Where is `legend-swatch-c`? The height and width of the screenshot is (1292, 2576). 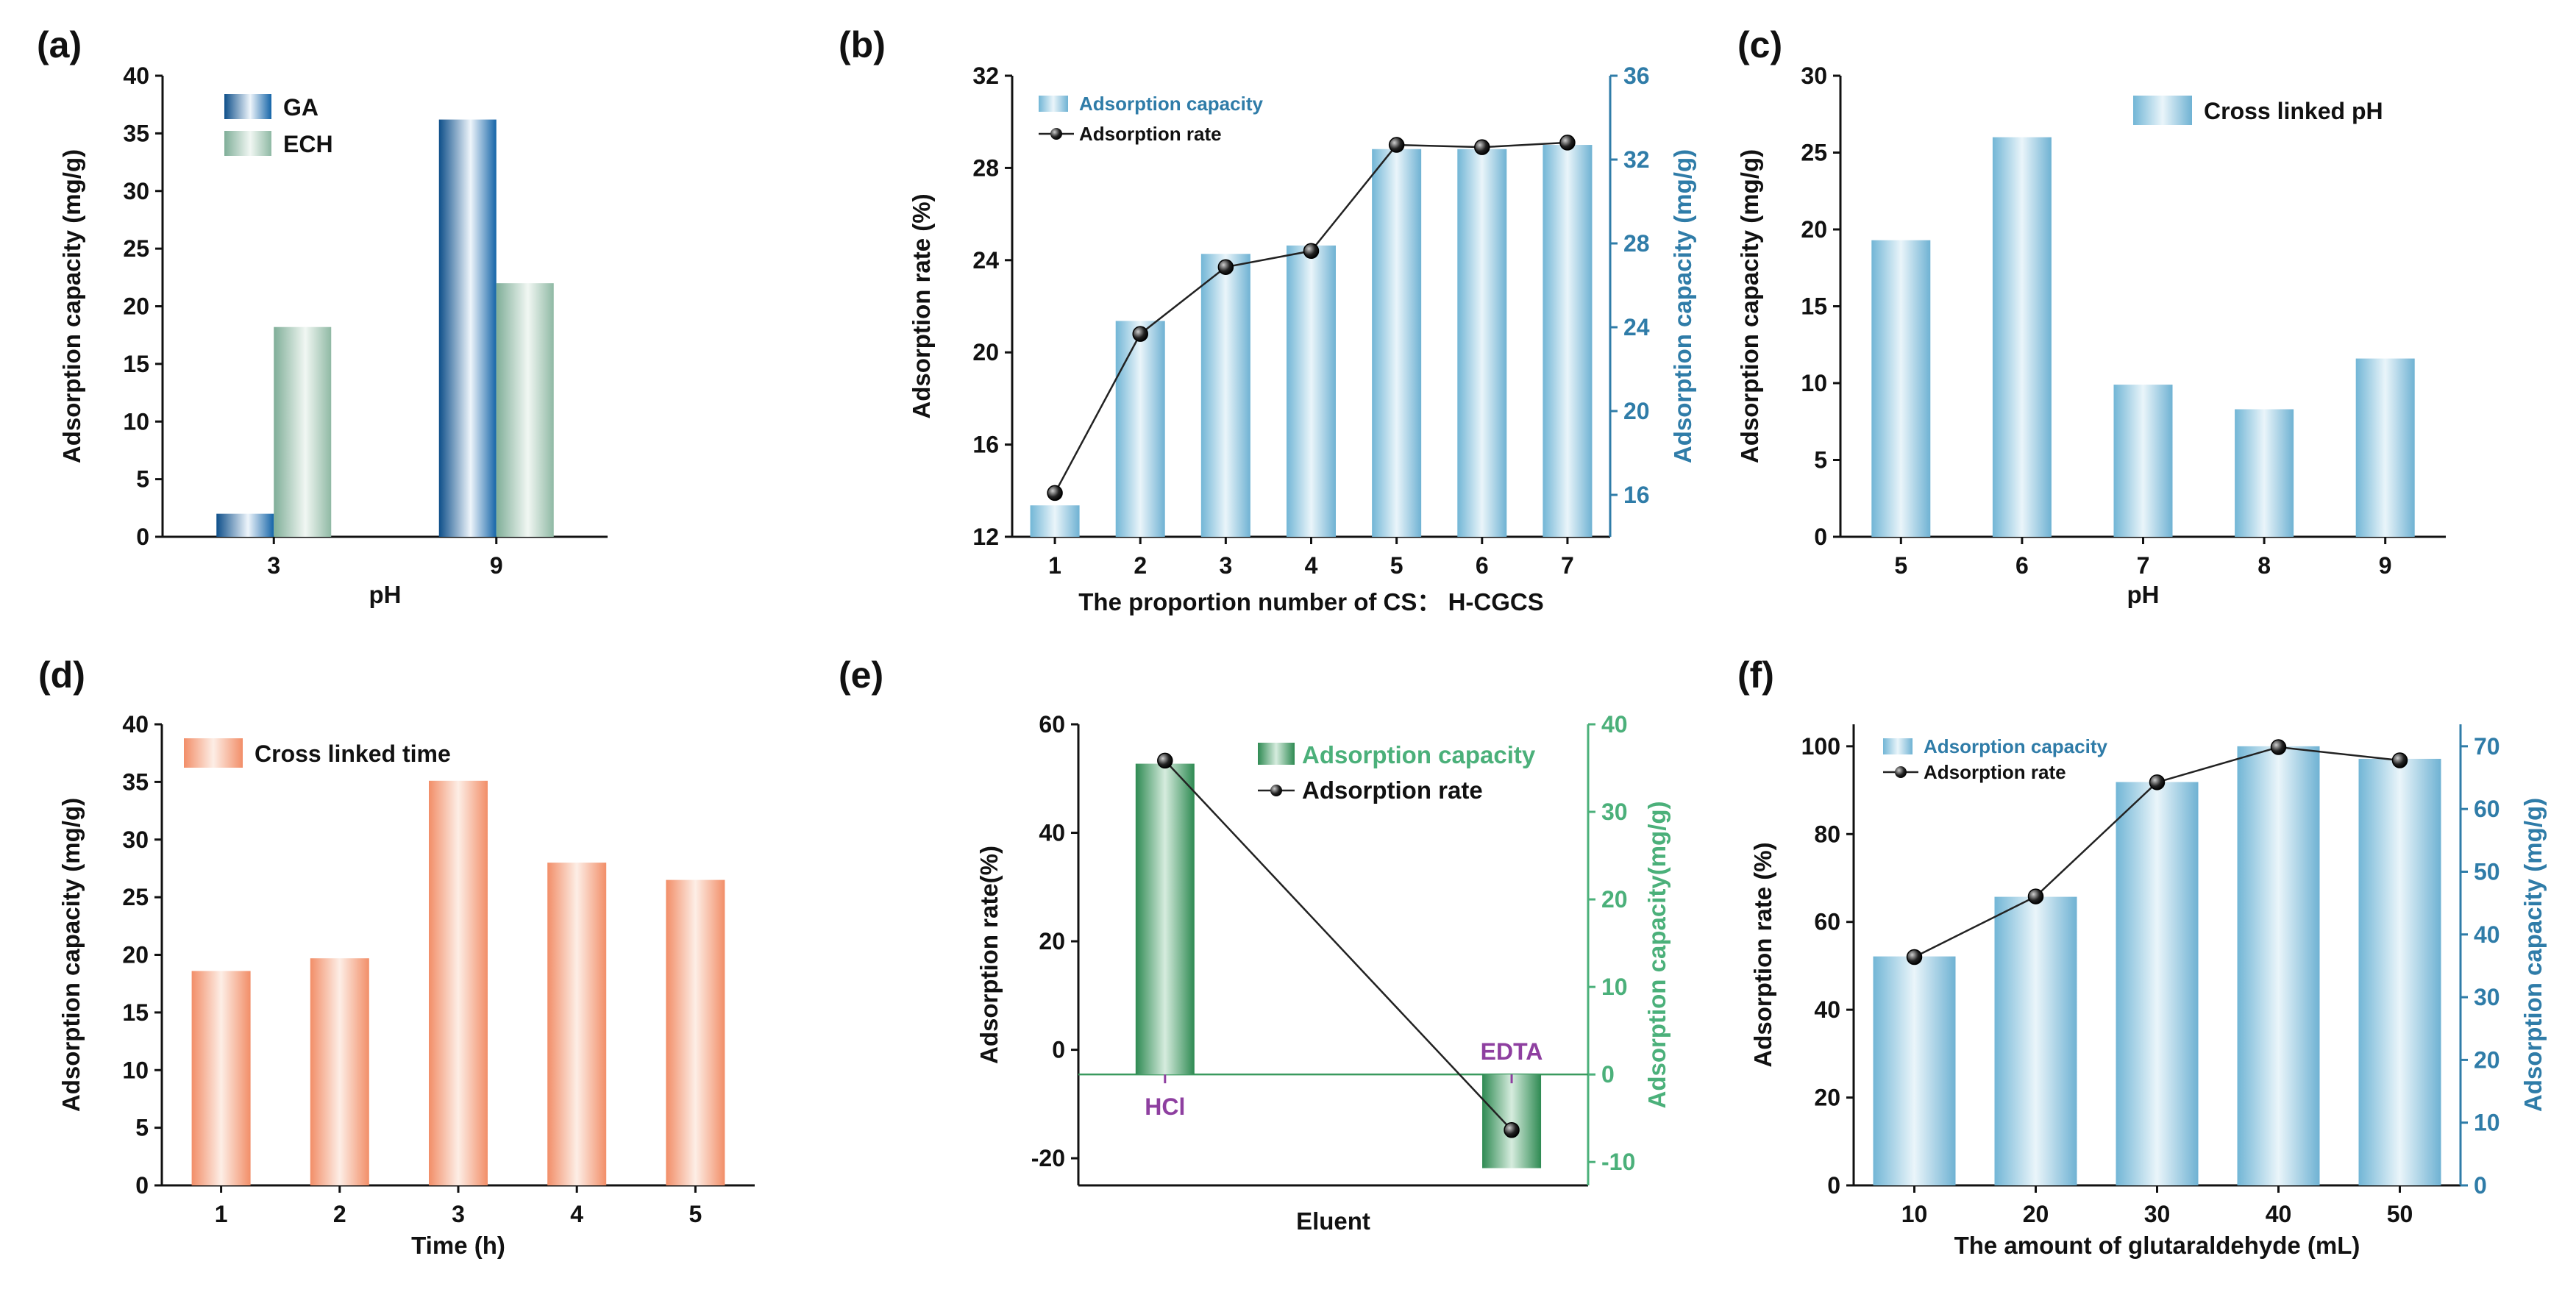 legend-swatch-c is located at coordinates (2162, 110).